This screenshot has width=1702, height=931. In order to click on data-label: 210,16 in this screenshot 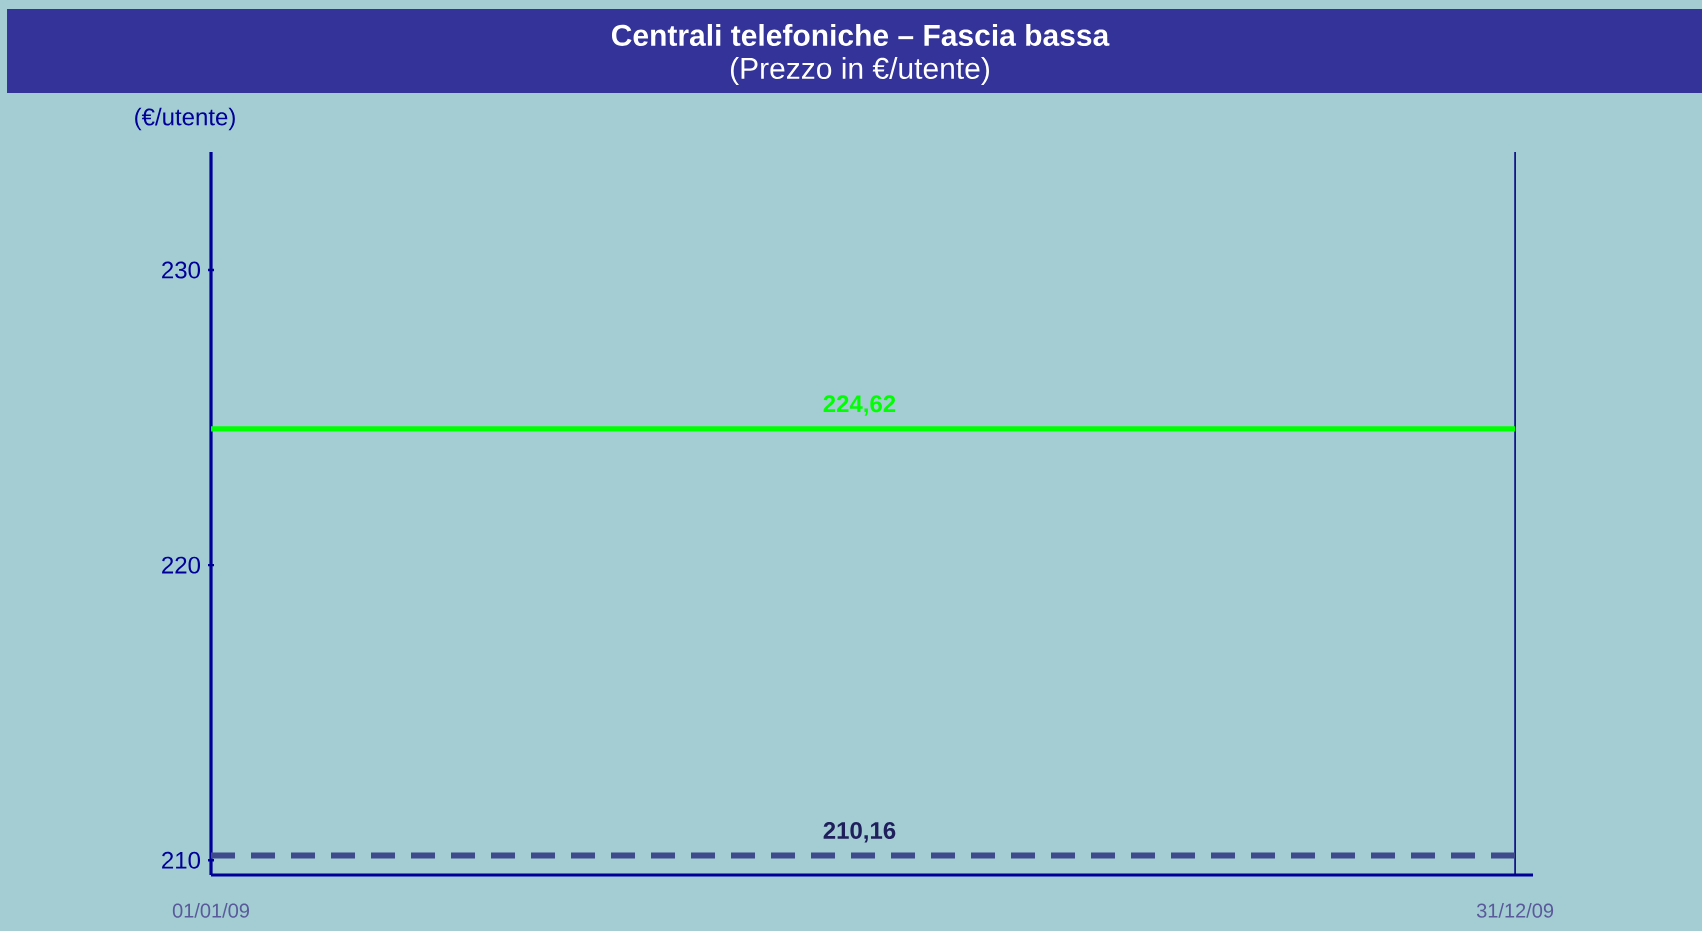, I will do `click(859, 832)`.